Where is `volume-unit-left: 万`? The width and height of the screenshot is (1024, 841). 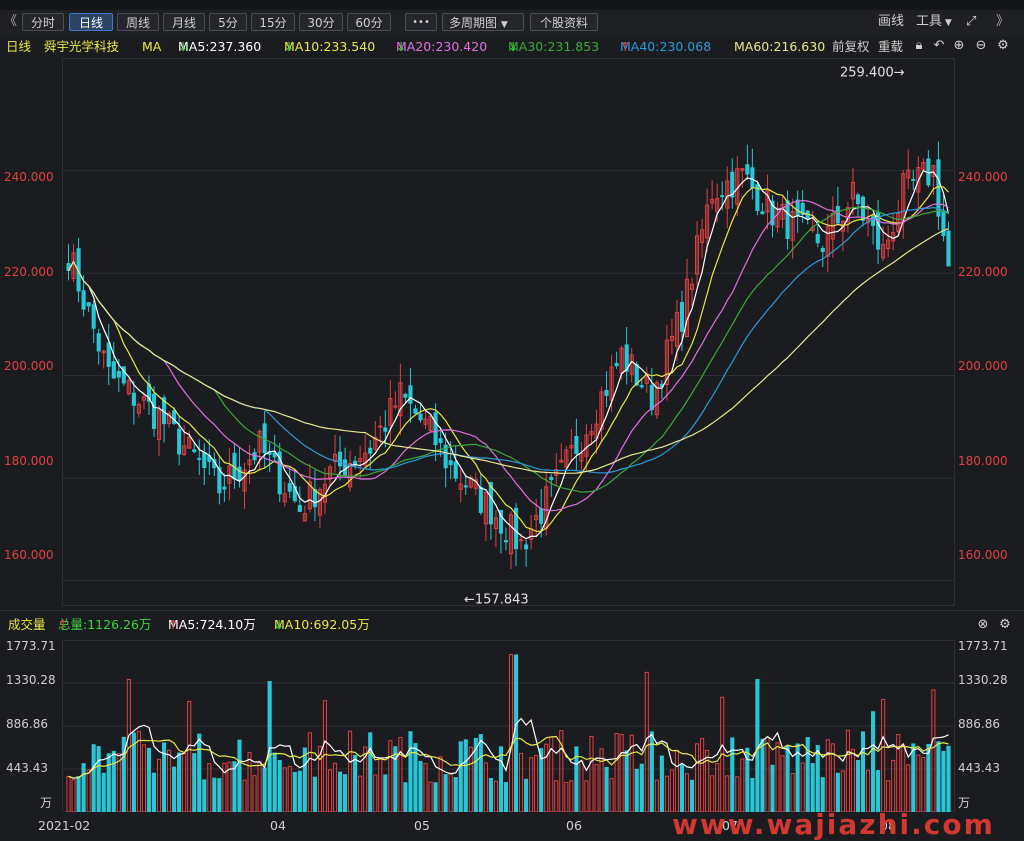
volume-unit-left: 万 is located at coordinates (46, 803).